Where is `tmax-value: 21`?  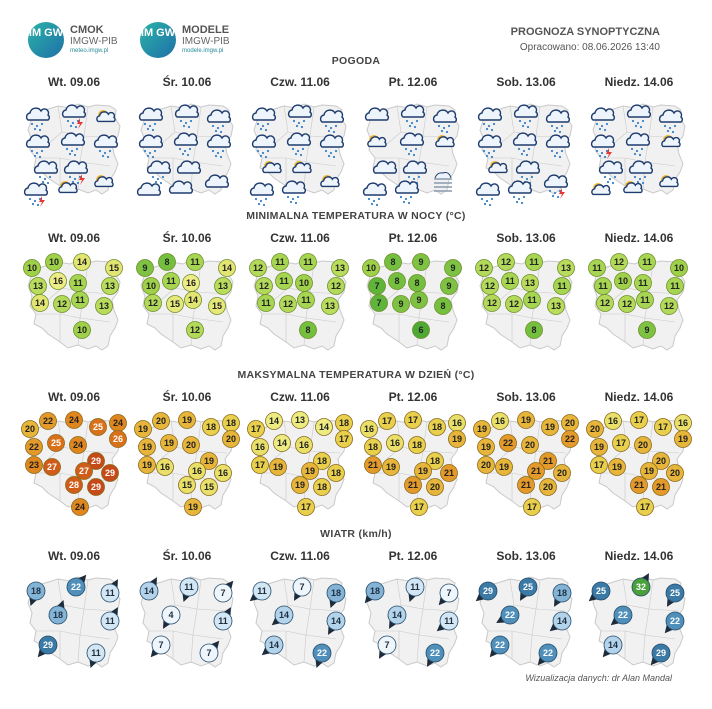 tmax-value: 21 is located at coordinates (536, 471).